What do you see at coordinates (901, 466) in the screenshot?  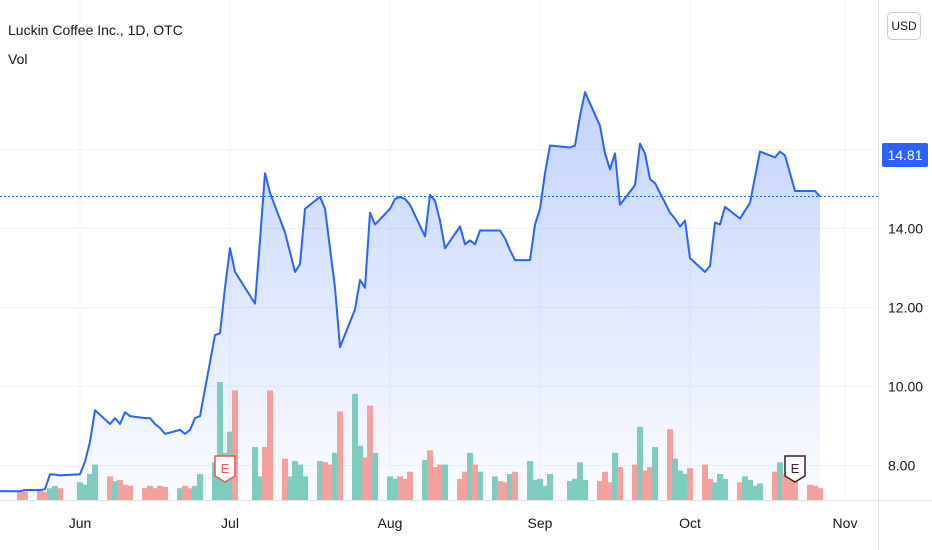 I see `y-tick-label: 8.00` at bounding box center [901, 466].